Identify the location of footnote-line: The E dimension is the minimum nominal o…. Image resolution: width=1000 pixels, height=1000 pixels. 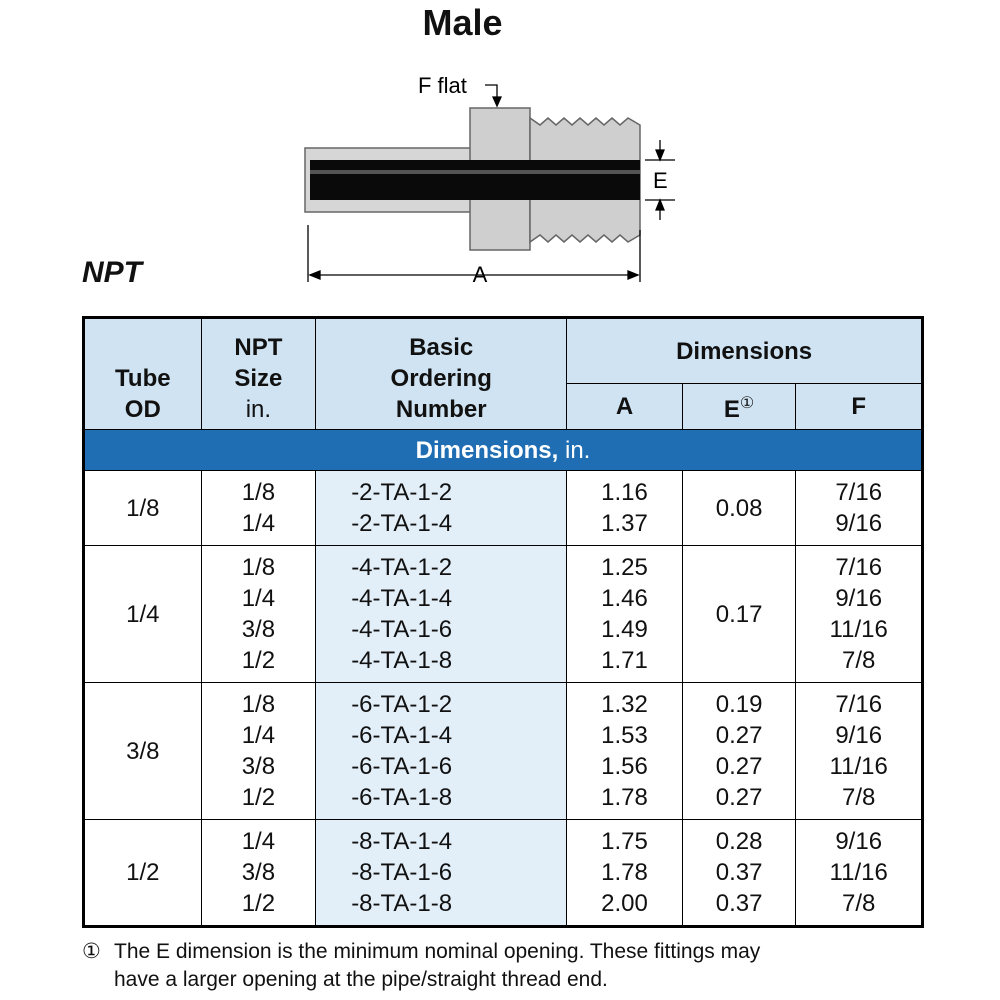
(437, 951).